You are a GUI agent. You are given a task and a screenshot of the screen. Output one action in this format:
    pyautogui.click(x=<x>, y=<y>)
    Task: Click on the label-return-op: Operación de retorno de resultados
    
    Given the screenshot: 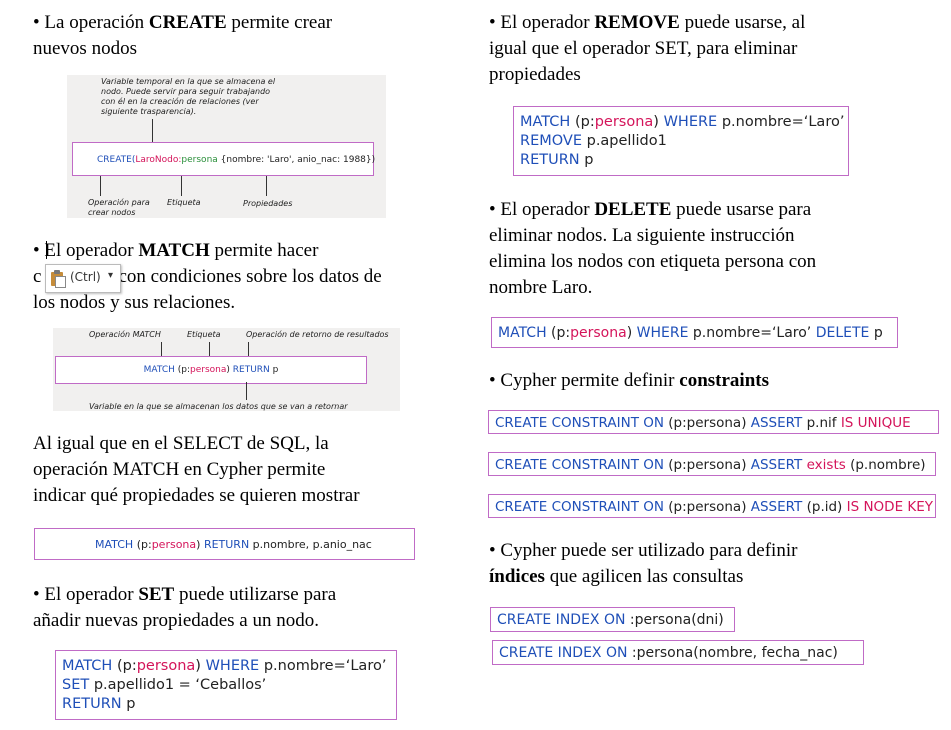 What is the action you would take?
    pyautogui.click(x=317, y=334)
    